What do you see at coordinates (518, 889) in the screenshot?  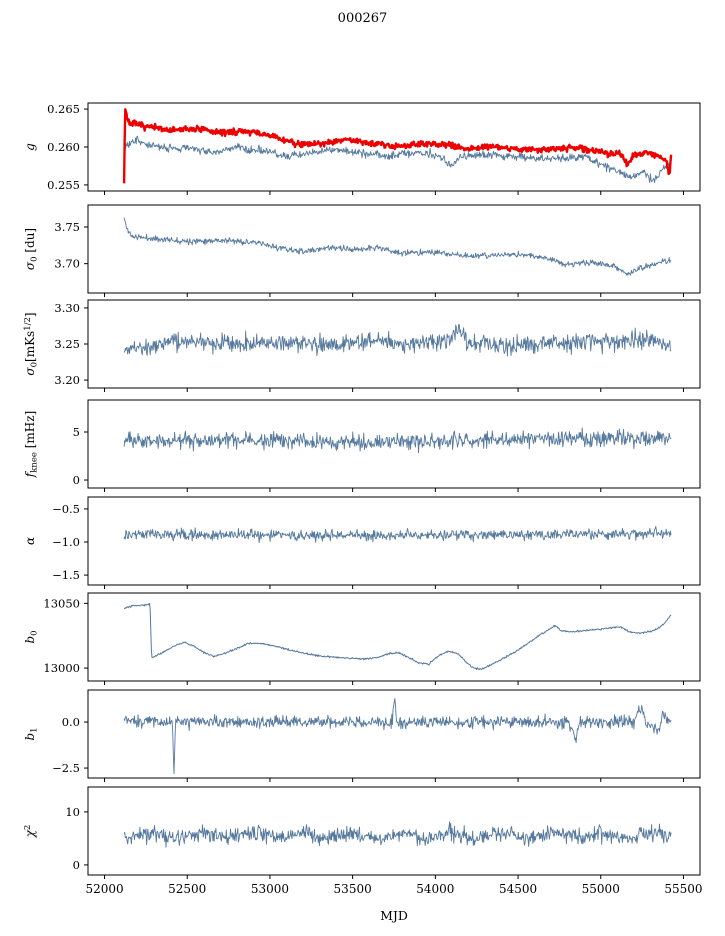 I see `x-tick-label: 54500` at bounding box center [518, 889].